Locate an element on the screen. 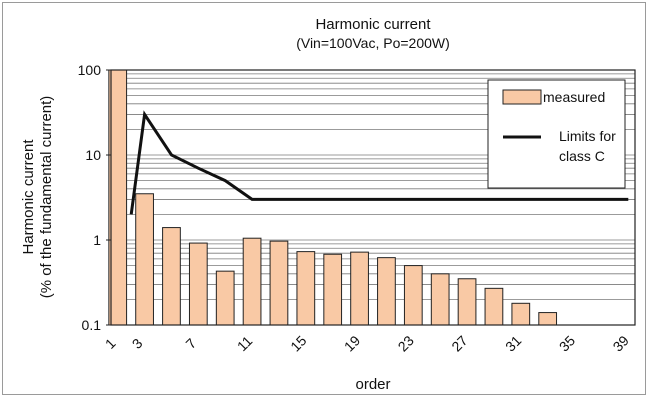 This screenshot has height=399, width=650. y-axis-label-line1: Harmonic current is located at coordinates (28, 197).